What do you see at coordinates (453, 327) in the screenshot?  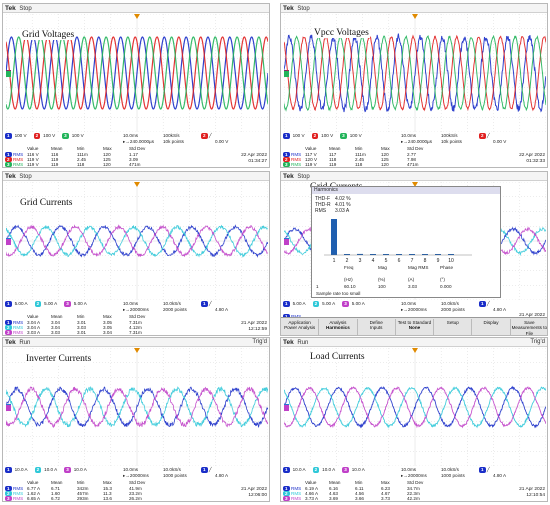 I see `menu-button-5: Setup` at bounding box center [453, 327].